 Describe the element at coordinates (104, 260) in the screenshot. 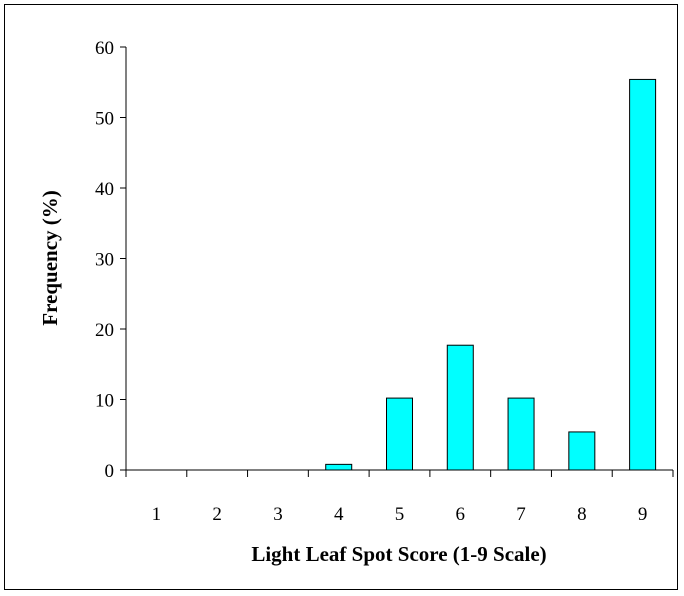

I see `y-tick-label: 30` at that location.